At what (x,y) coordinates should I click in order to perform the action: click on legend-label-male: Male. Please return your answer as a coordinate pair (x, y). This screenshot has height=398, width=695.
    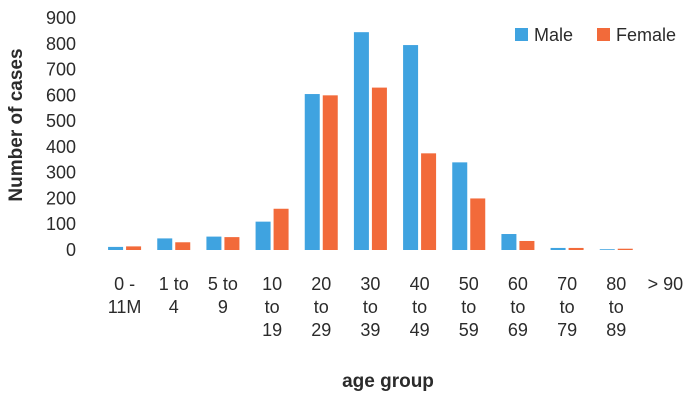
    Looking at the image, I should click on (553, 35).